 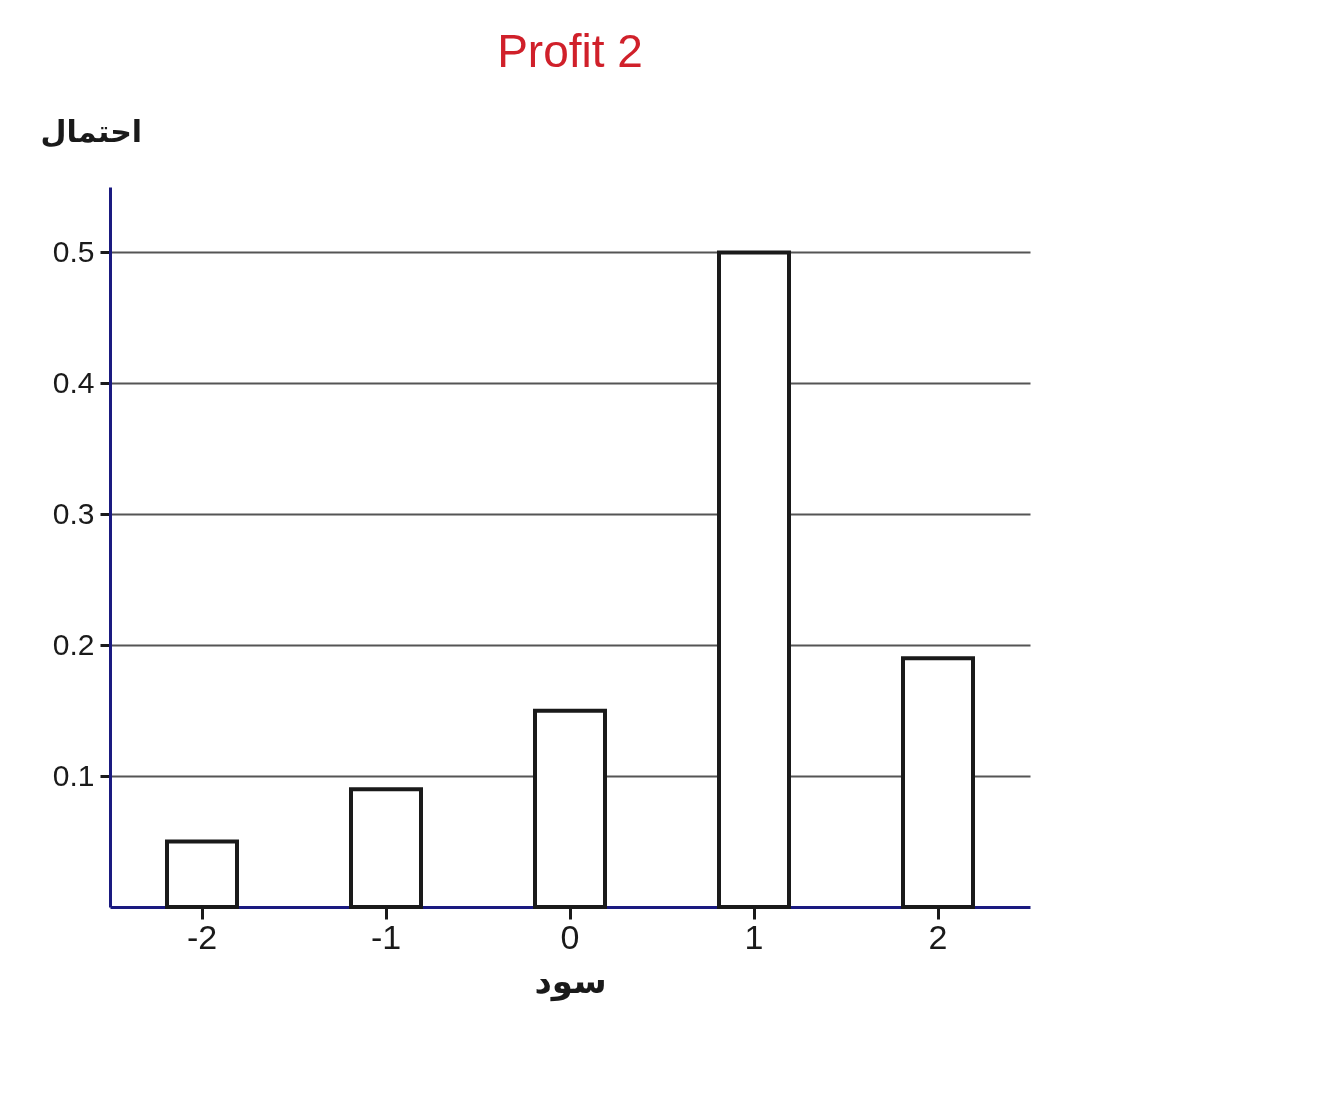 I want to click on y-tick-label: 0.4, so click(x=73, y=382).